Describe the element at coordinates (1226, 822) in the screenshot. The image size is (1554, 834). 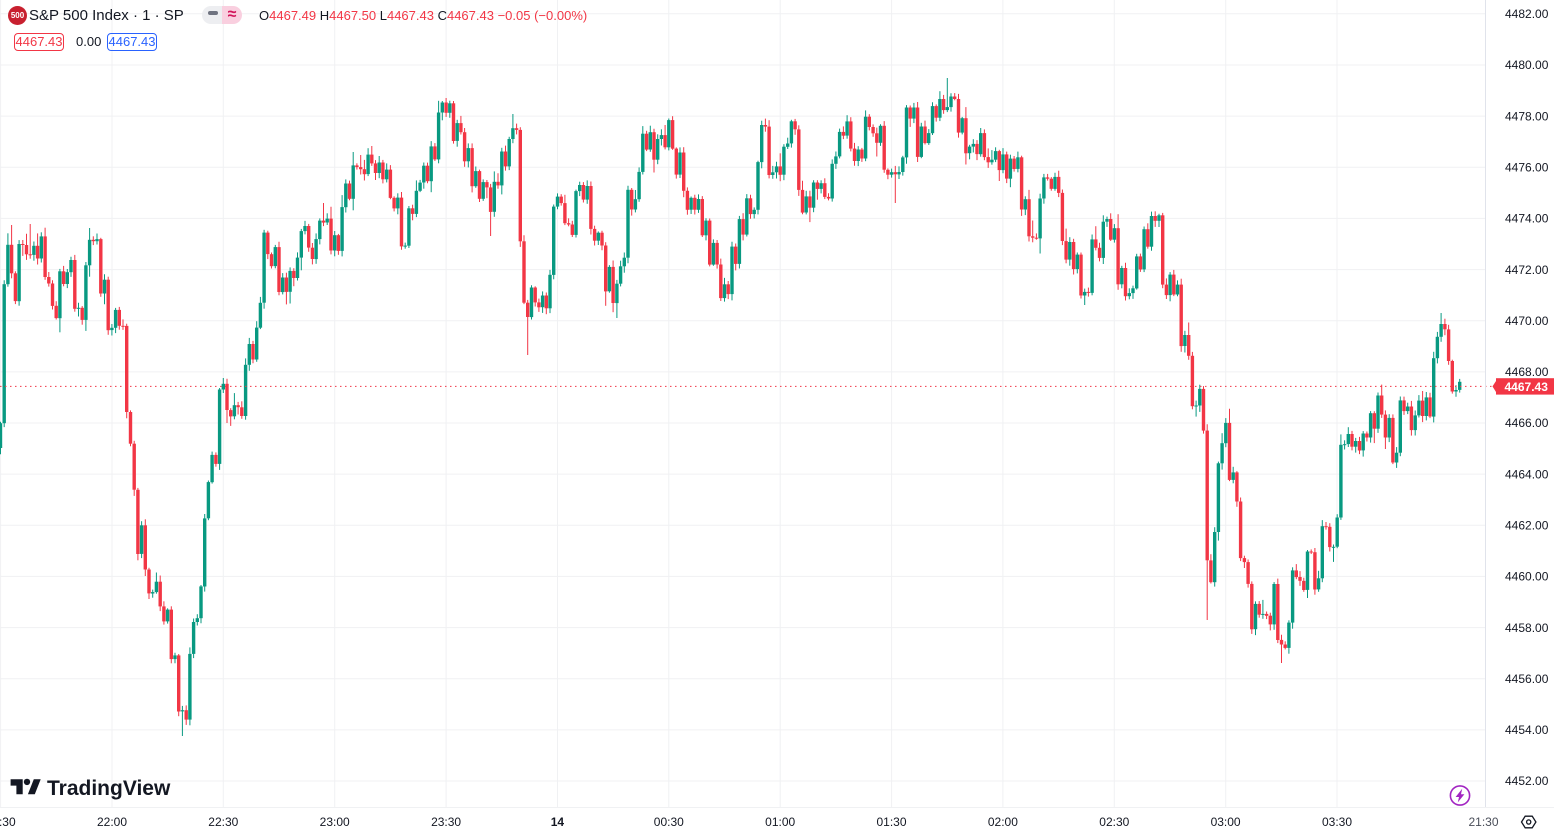
I see `svg-text: 03:00` at that location.